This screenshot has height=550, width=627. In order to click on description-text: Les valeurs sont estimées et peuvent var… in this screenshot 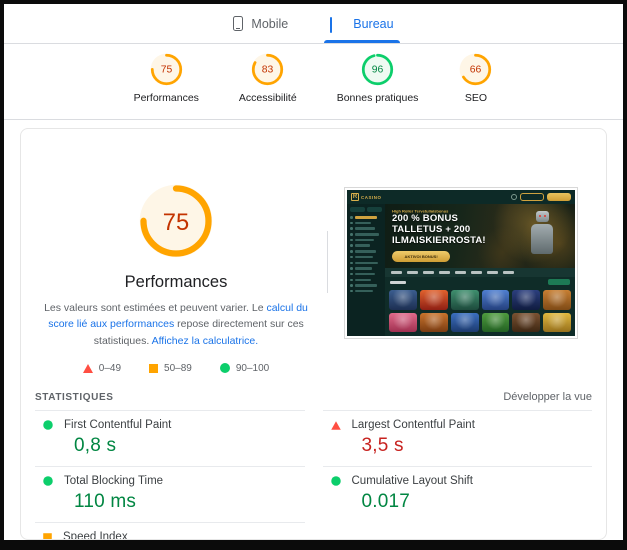, I will do `click(155, 308)`.